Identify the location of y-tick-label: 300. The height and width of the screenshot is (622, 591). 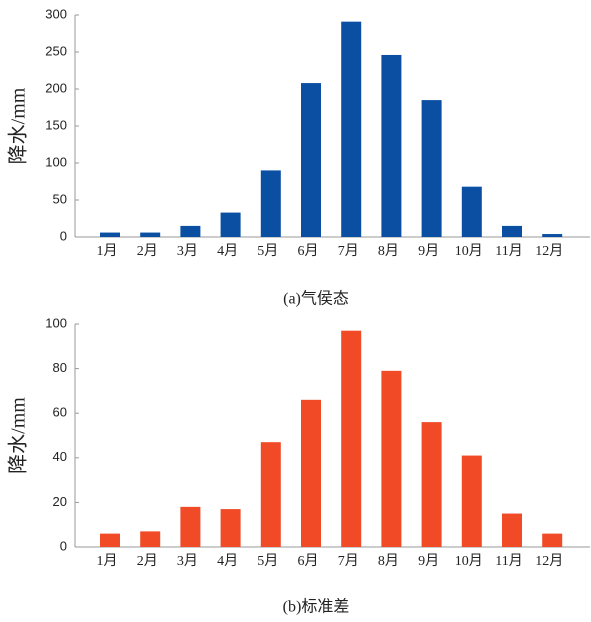
(56, 13).